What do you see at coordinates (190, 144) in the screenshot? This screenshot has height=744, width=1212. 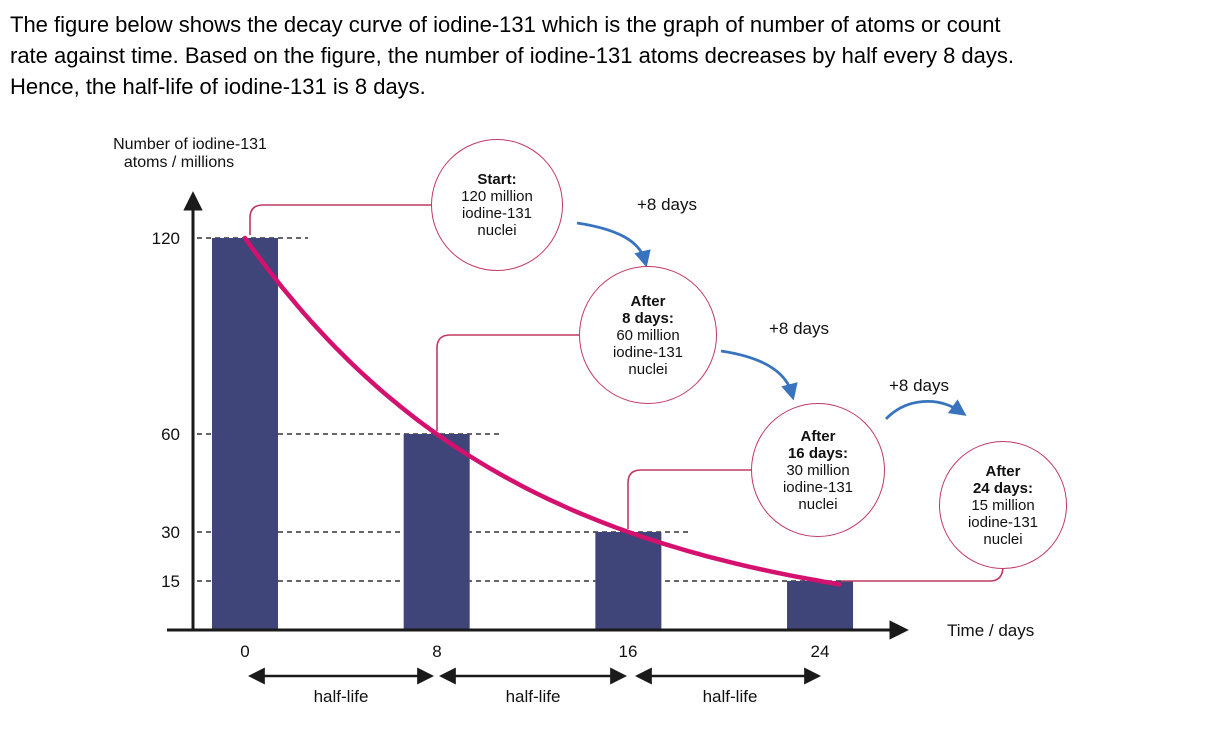 I see `y-axis-title: Number of iodine-131` at bounding box center [190, 144].